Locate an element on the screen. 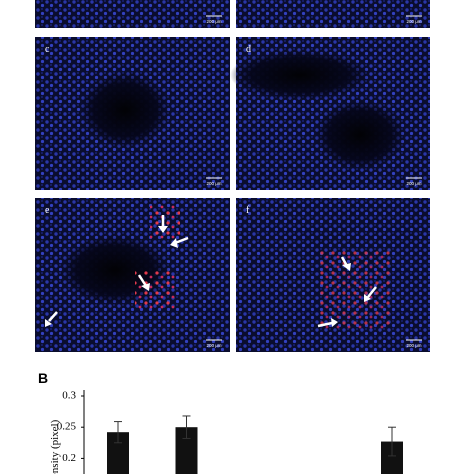 This screenshot has width=474, height=474. panel-label: d is located at coordinates (248, 49).